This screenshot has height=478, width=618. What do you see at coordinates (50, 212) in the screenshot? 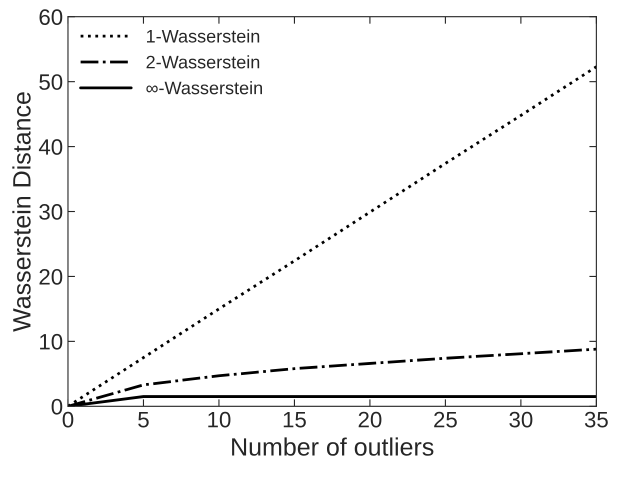
I see `y-tick-label: 30` at bounding box center [50, 212].